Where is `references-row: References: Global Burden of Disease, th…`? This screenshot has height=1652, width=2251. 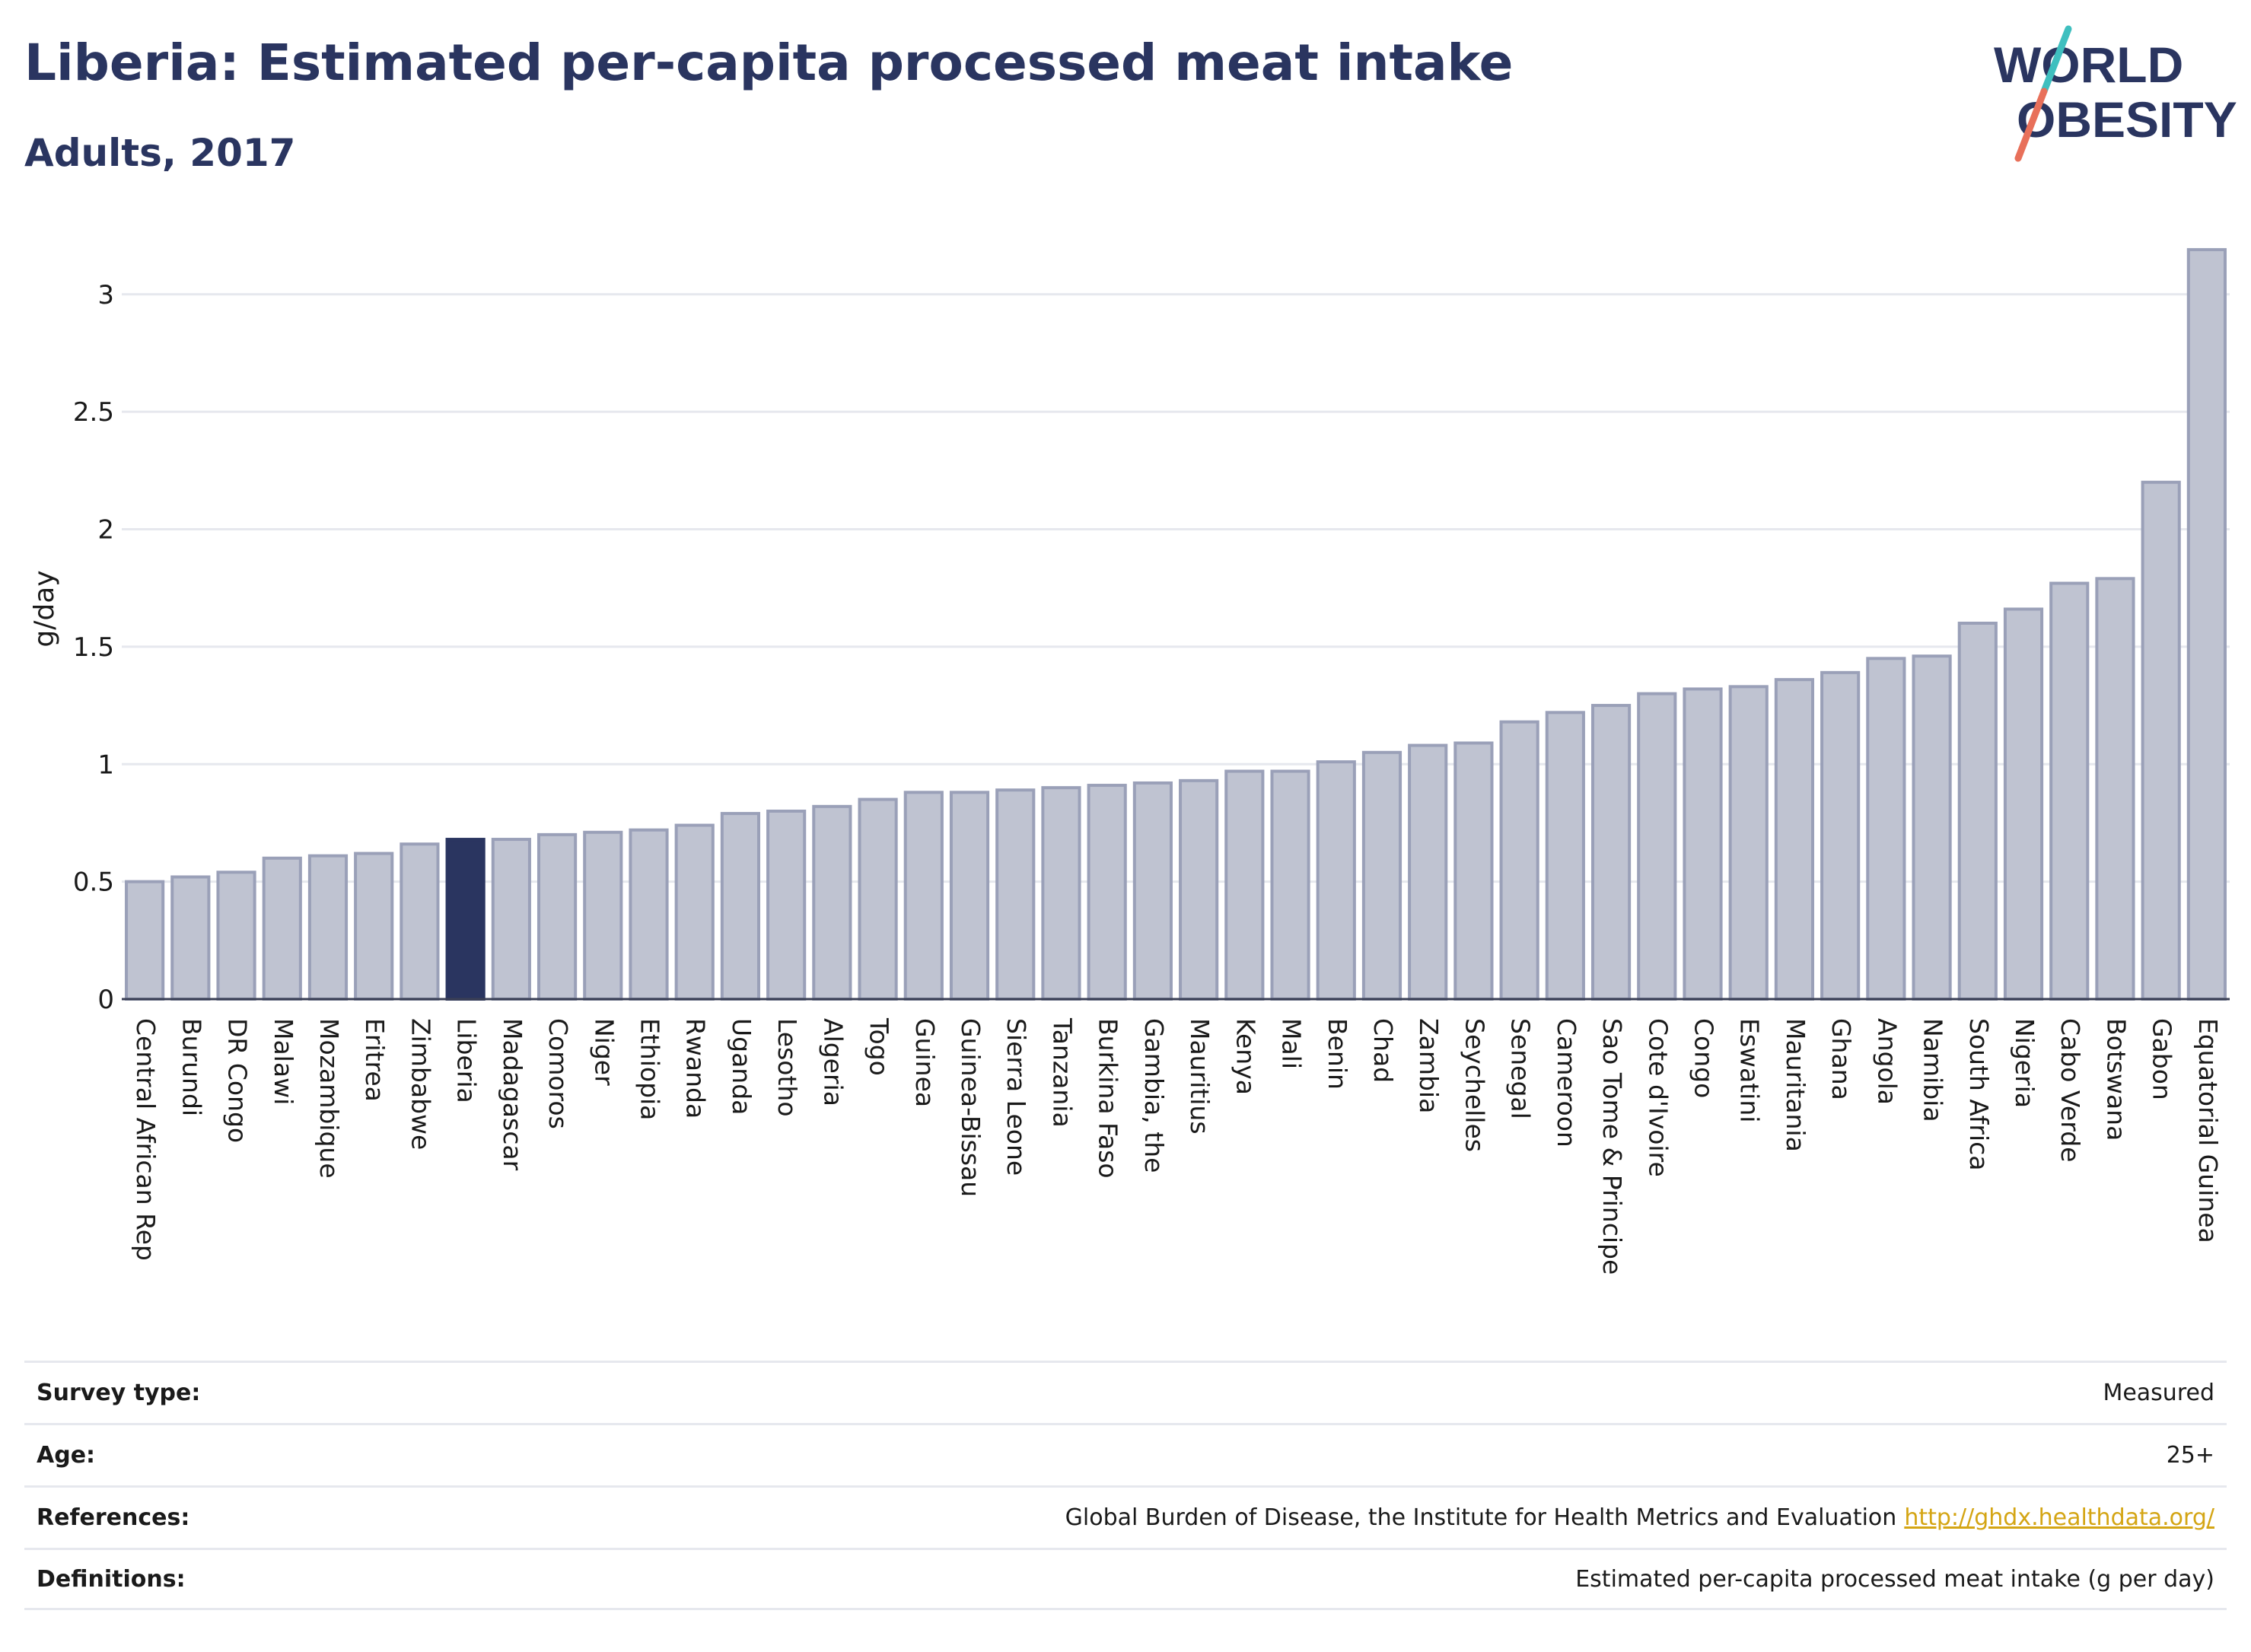
references-row: References: Global Burden of Disease, th… is located at coordinates (1125, 1516).